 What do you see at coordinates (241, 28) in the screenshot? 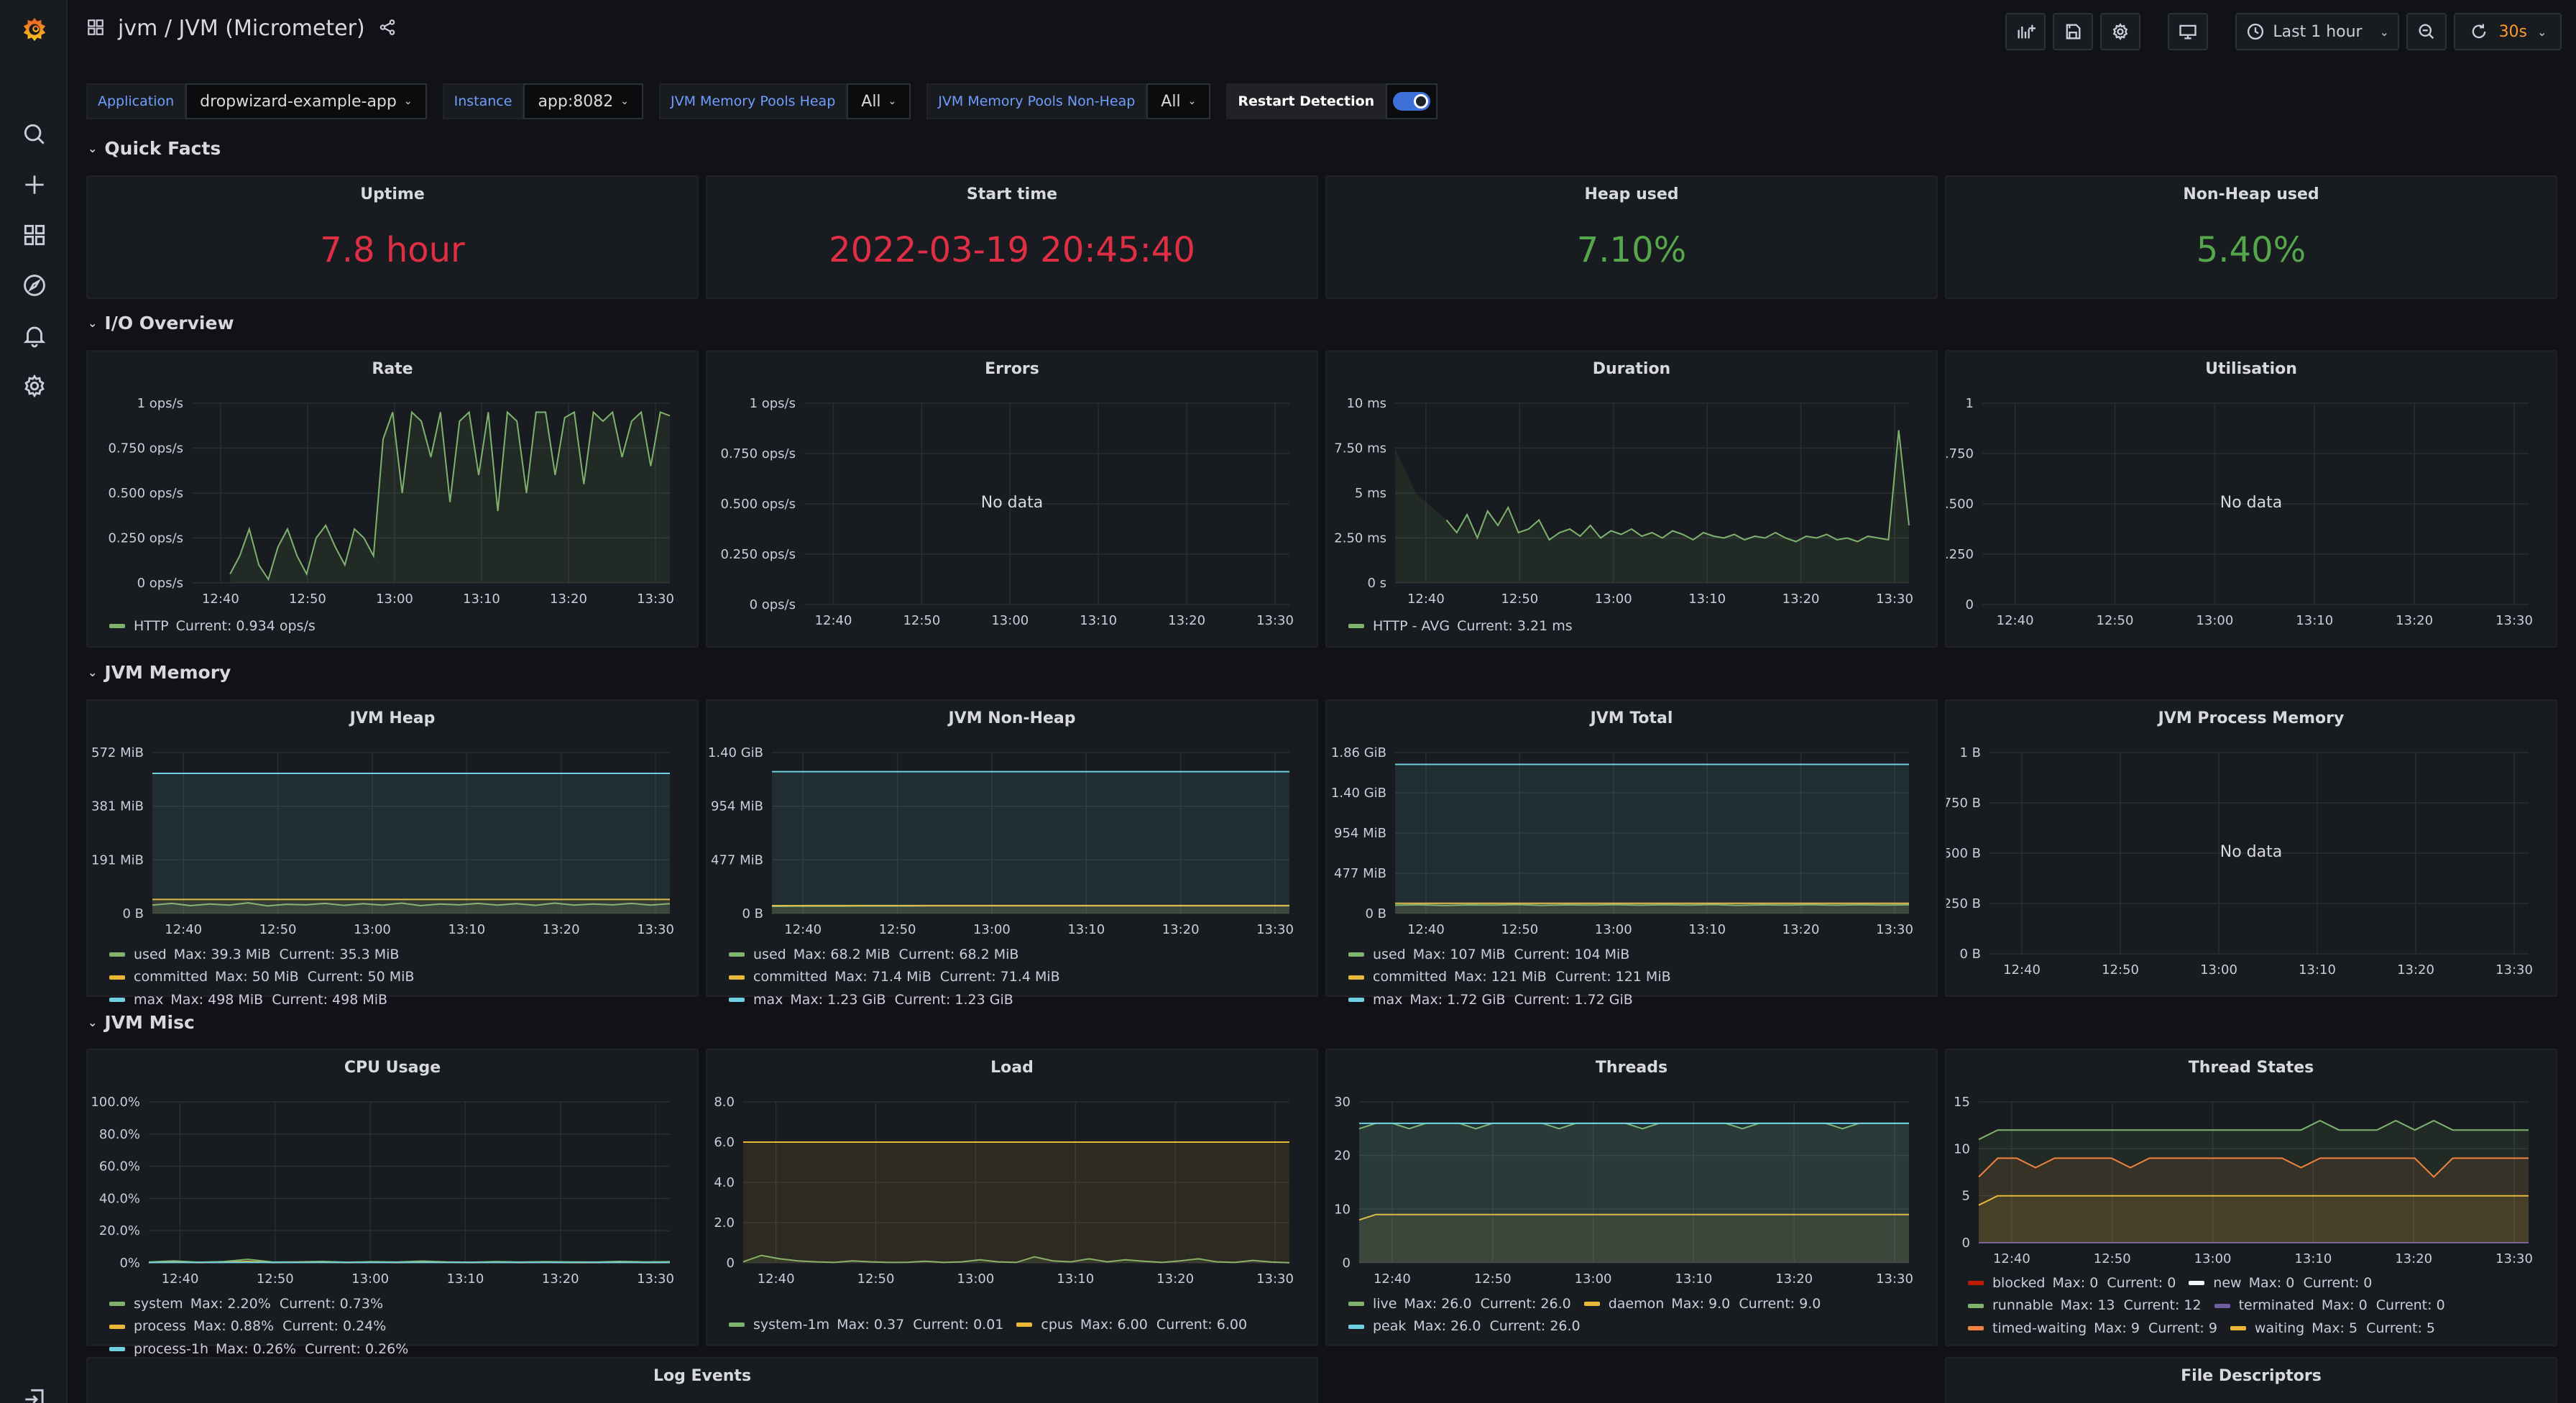
I see `dashboard-title: jvm / JVM (Micrometer)` at bounding box center [241, 28].